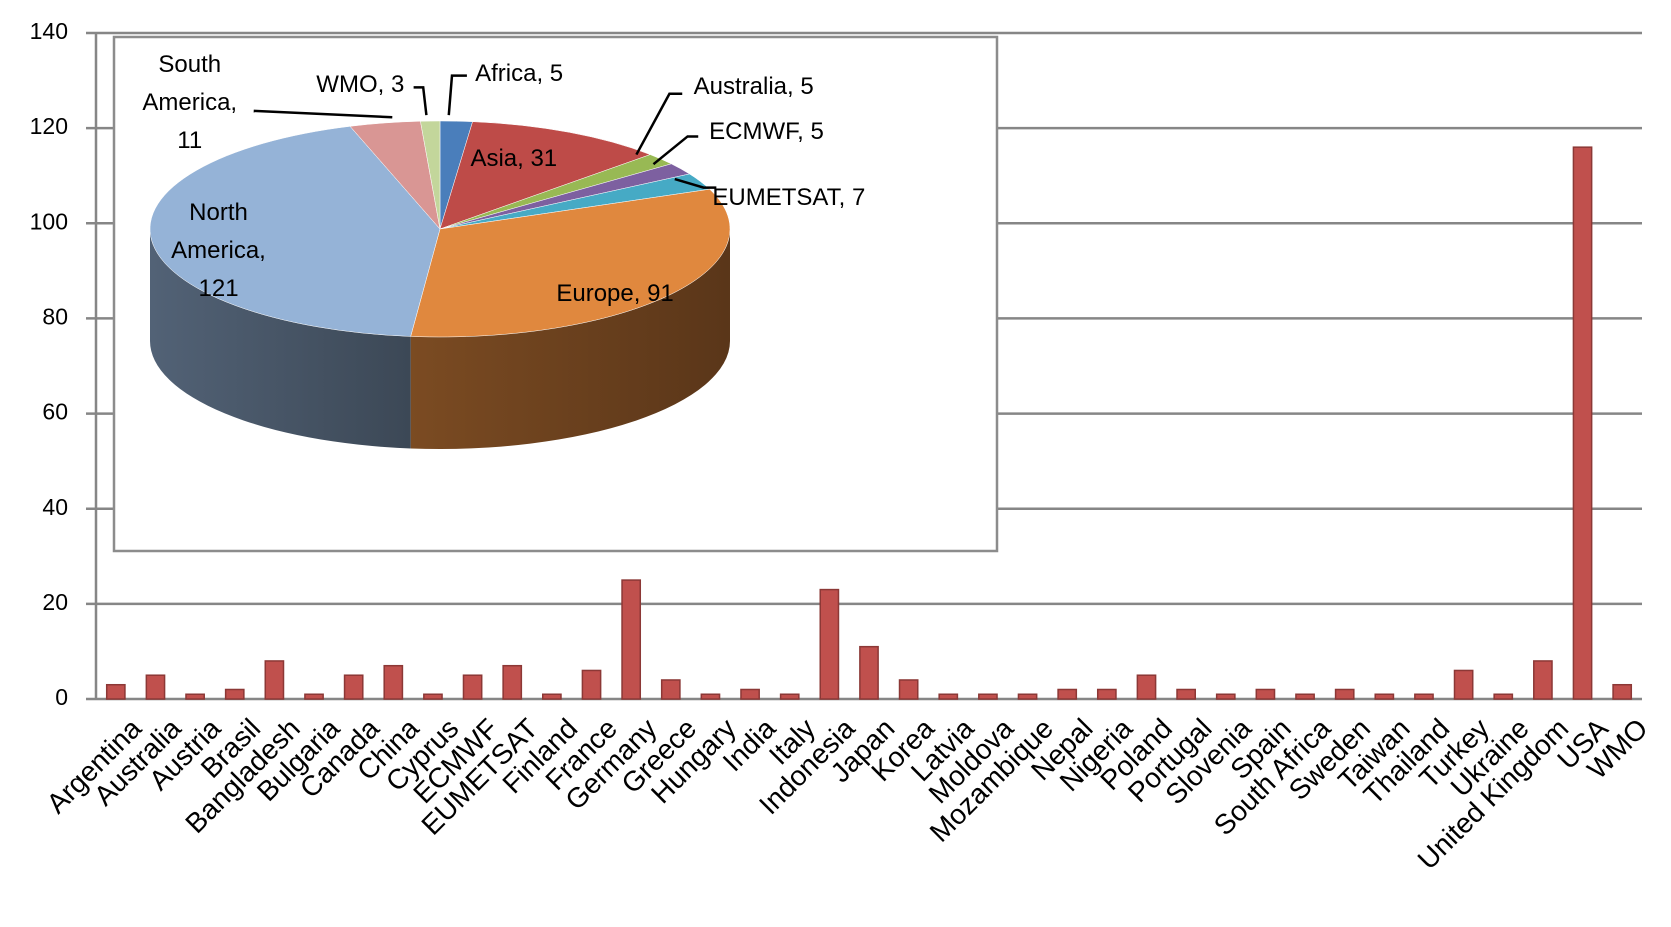 This screenshot has width=1671, height=927. What do you see at coordinates (49, 221) in the screenshot?
I see `y-tick-label: 100` at bounding box center [49, 221].